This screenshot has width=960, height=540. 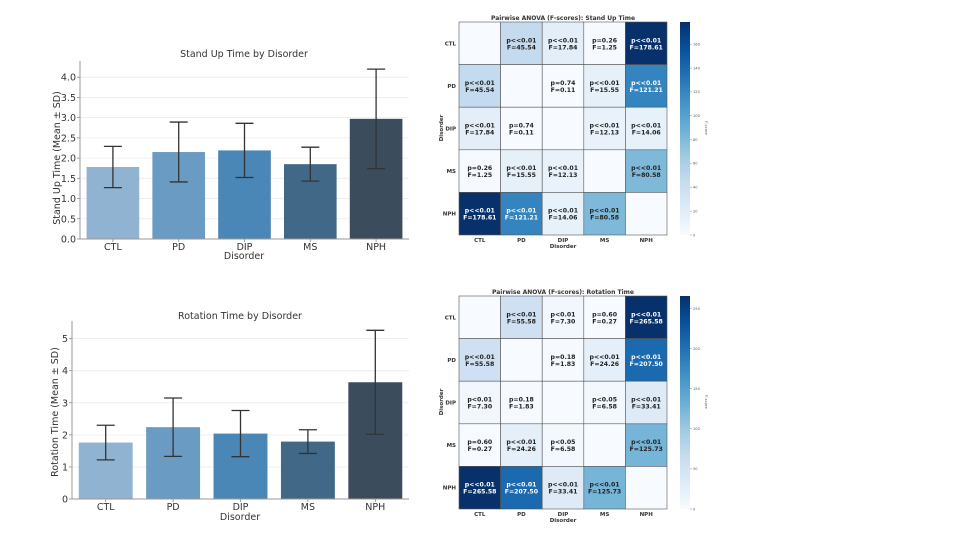 What do you see at coordinates (68, 98) in the screenshot?
I see `y-tick-label: 3.5` at bounding box center [68, 98].